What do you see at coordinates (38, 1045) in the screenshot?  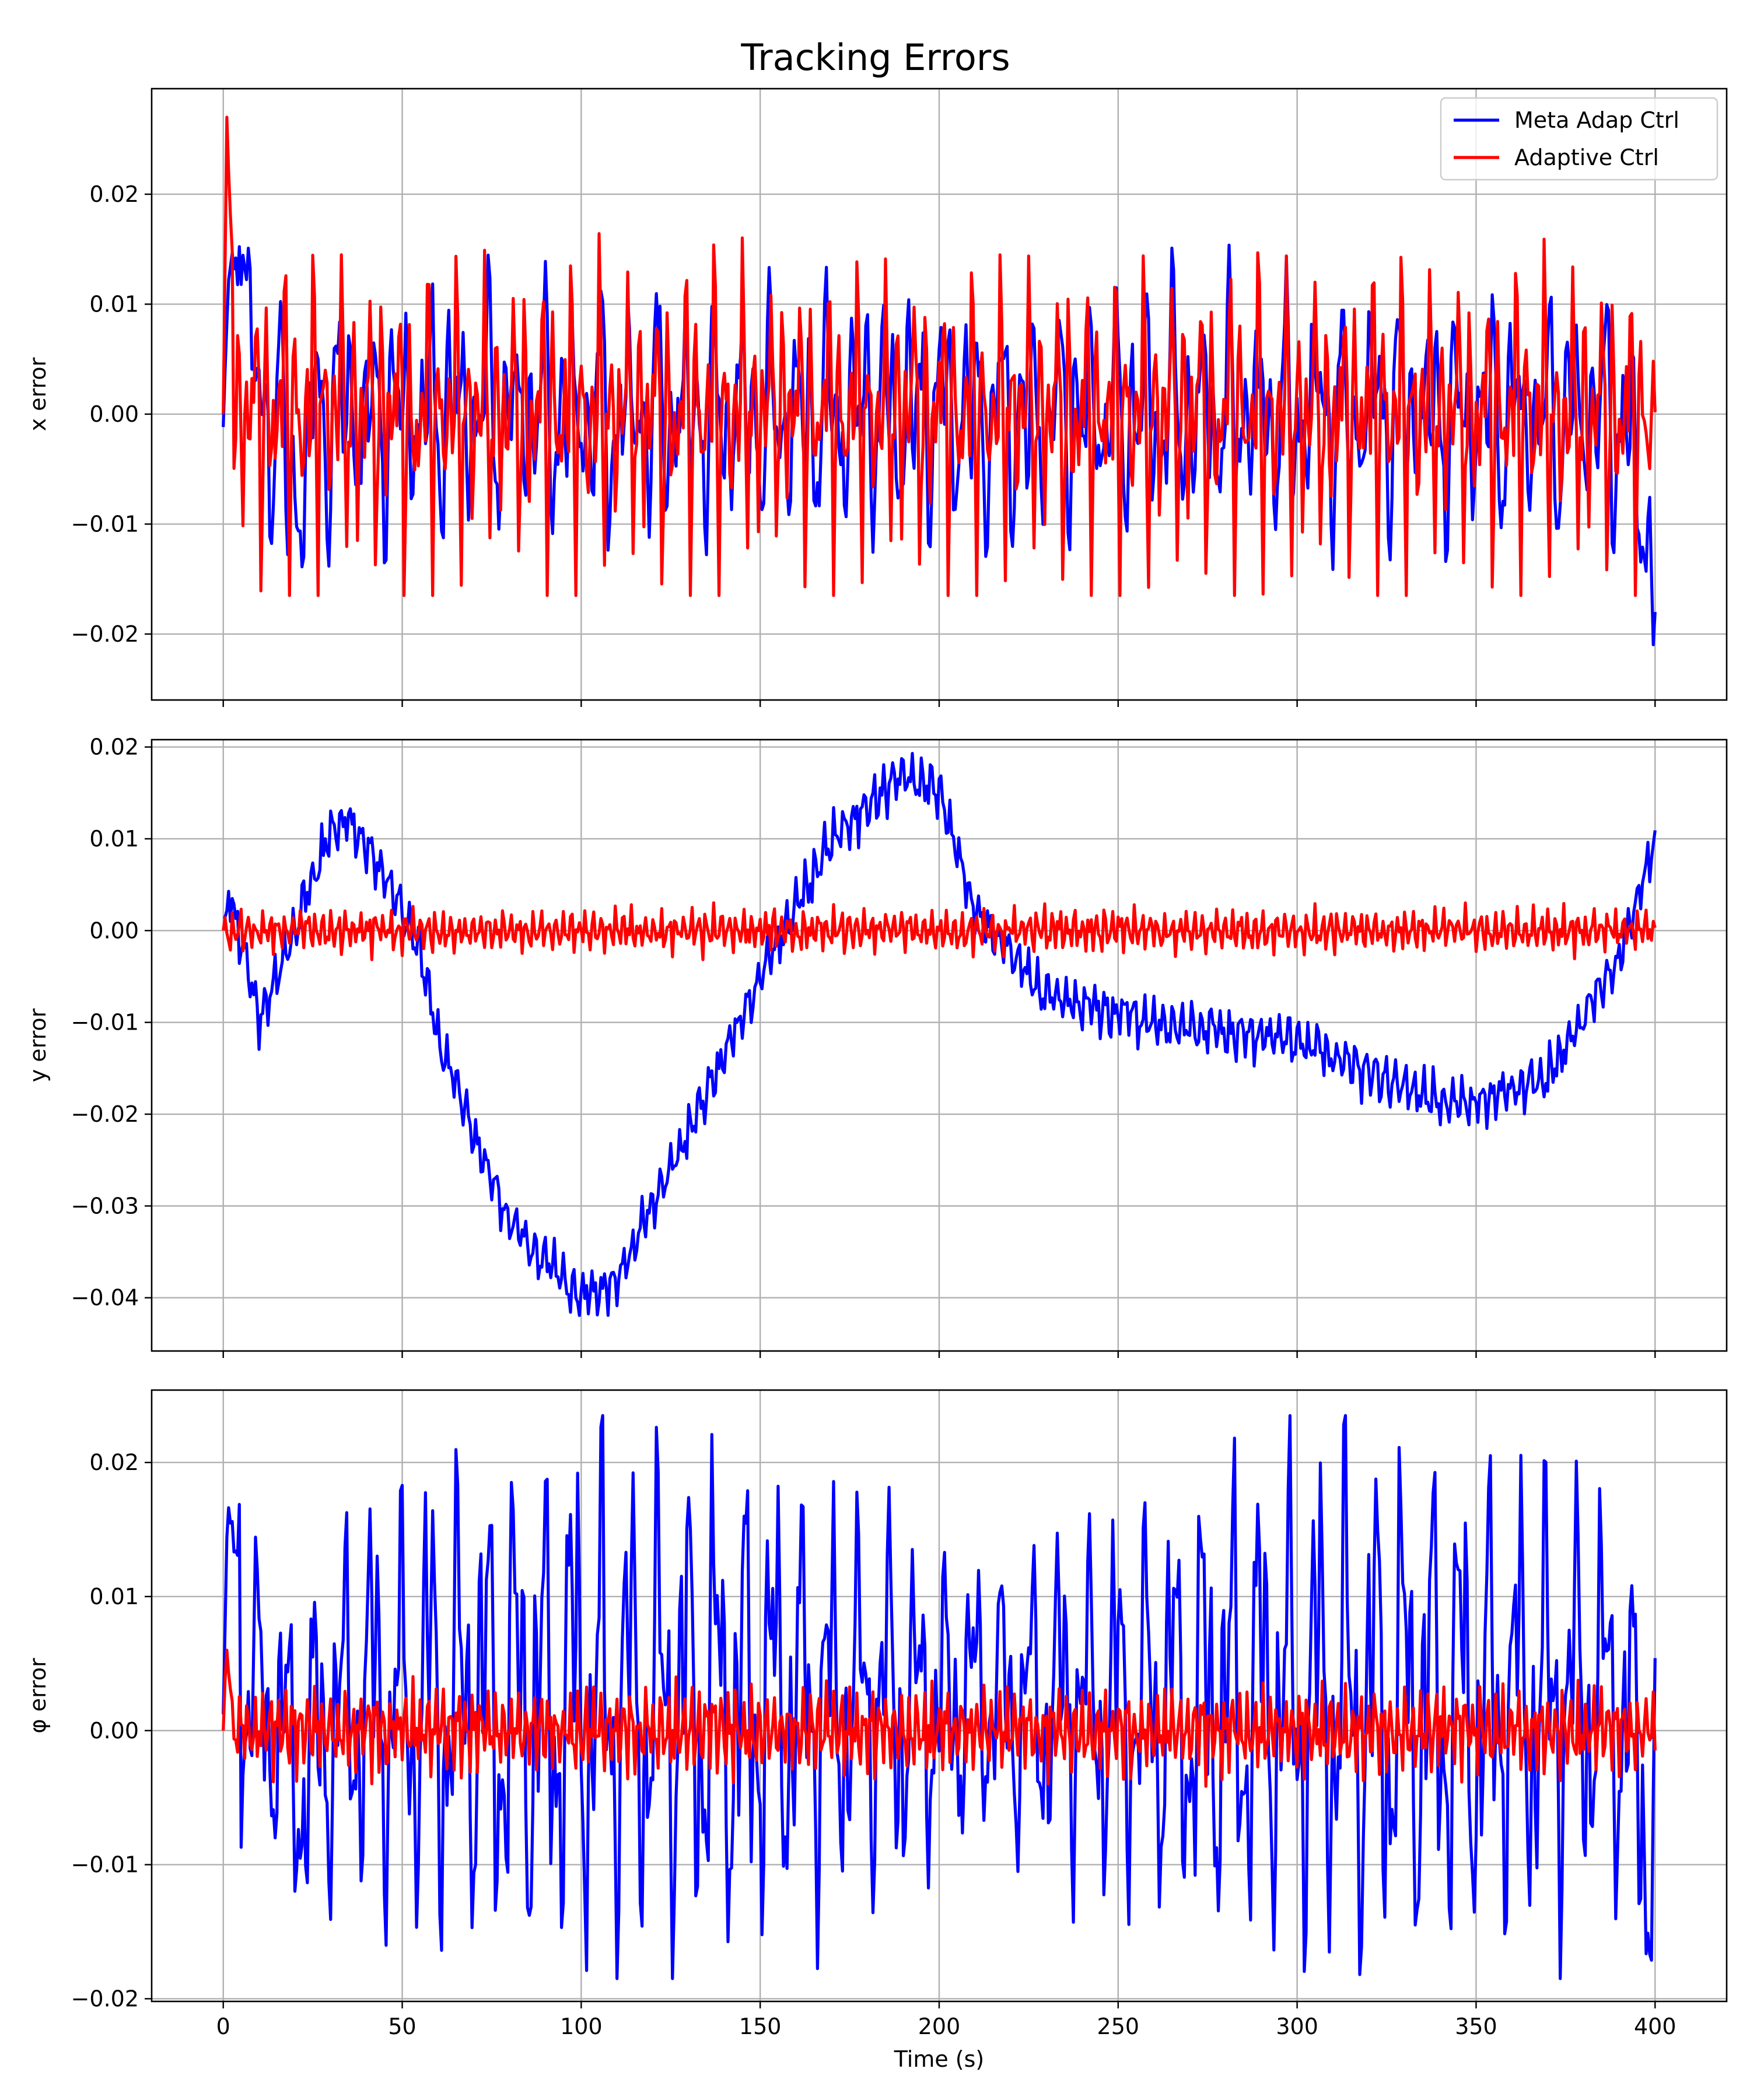 I see `y-axis-label: y error` at bounding box center [38, 1045].